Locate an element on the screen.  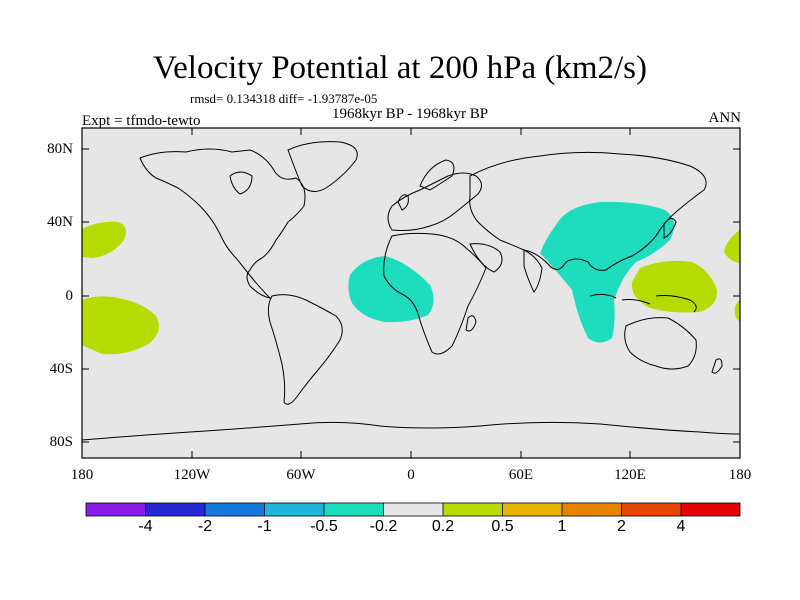
coastline-arabia is located at coordinates (486, 258).